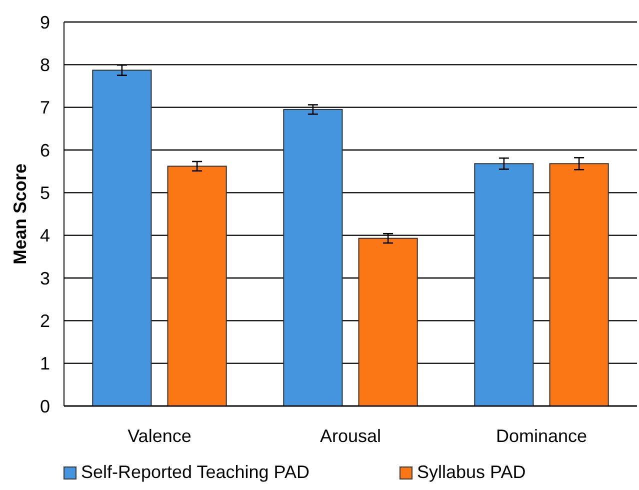  What do you see at coordinates (160, 436) in the screenshot?
I see `x-tick-label: Valence` at bounding box center [160, 436].